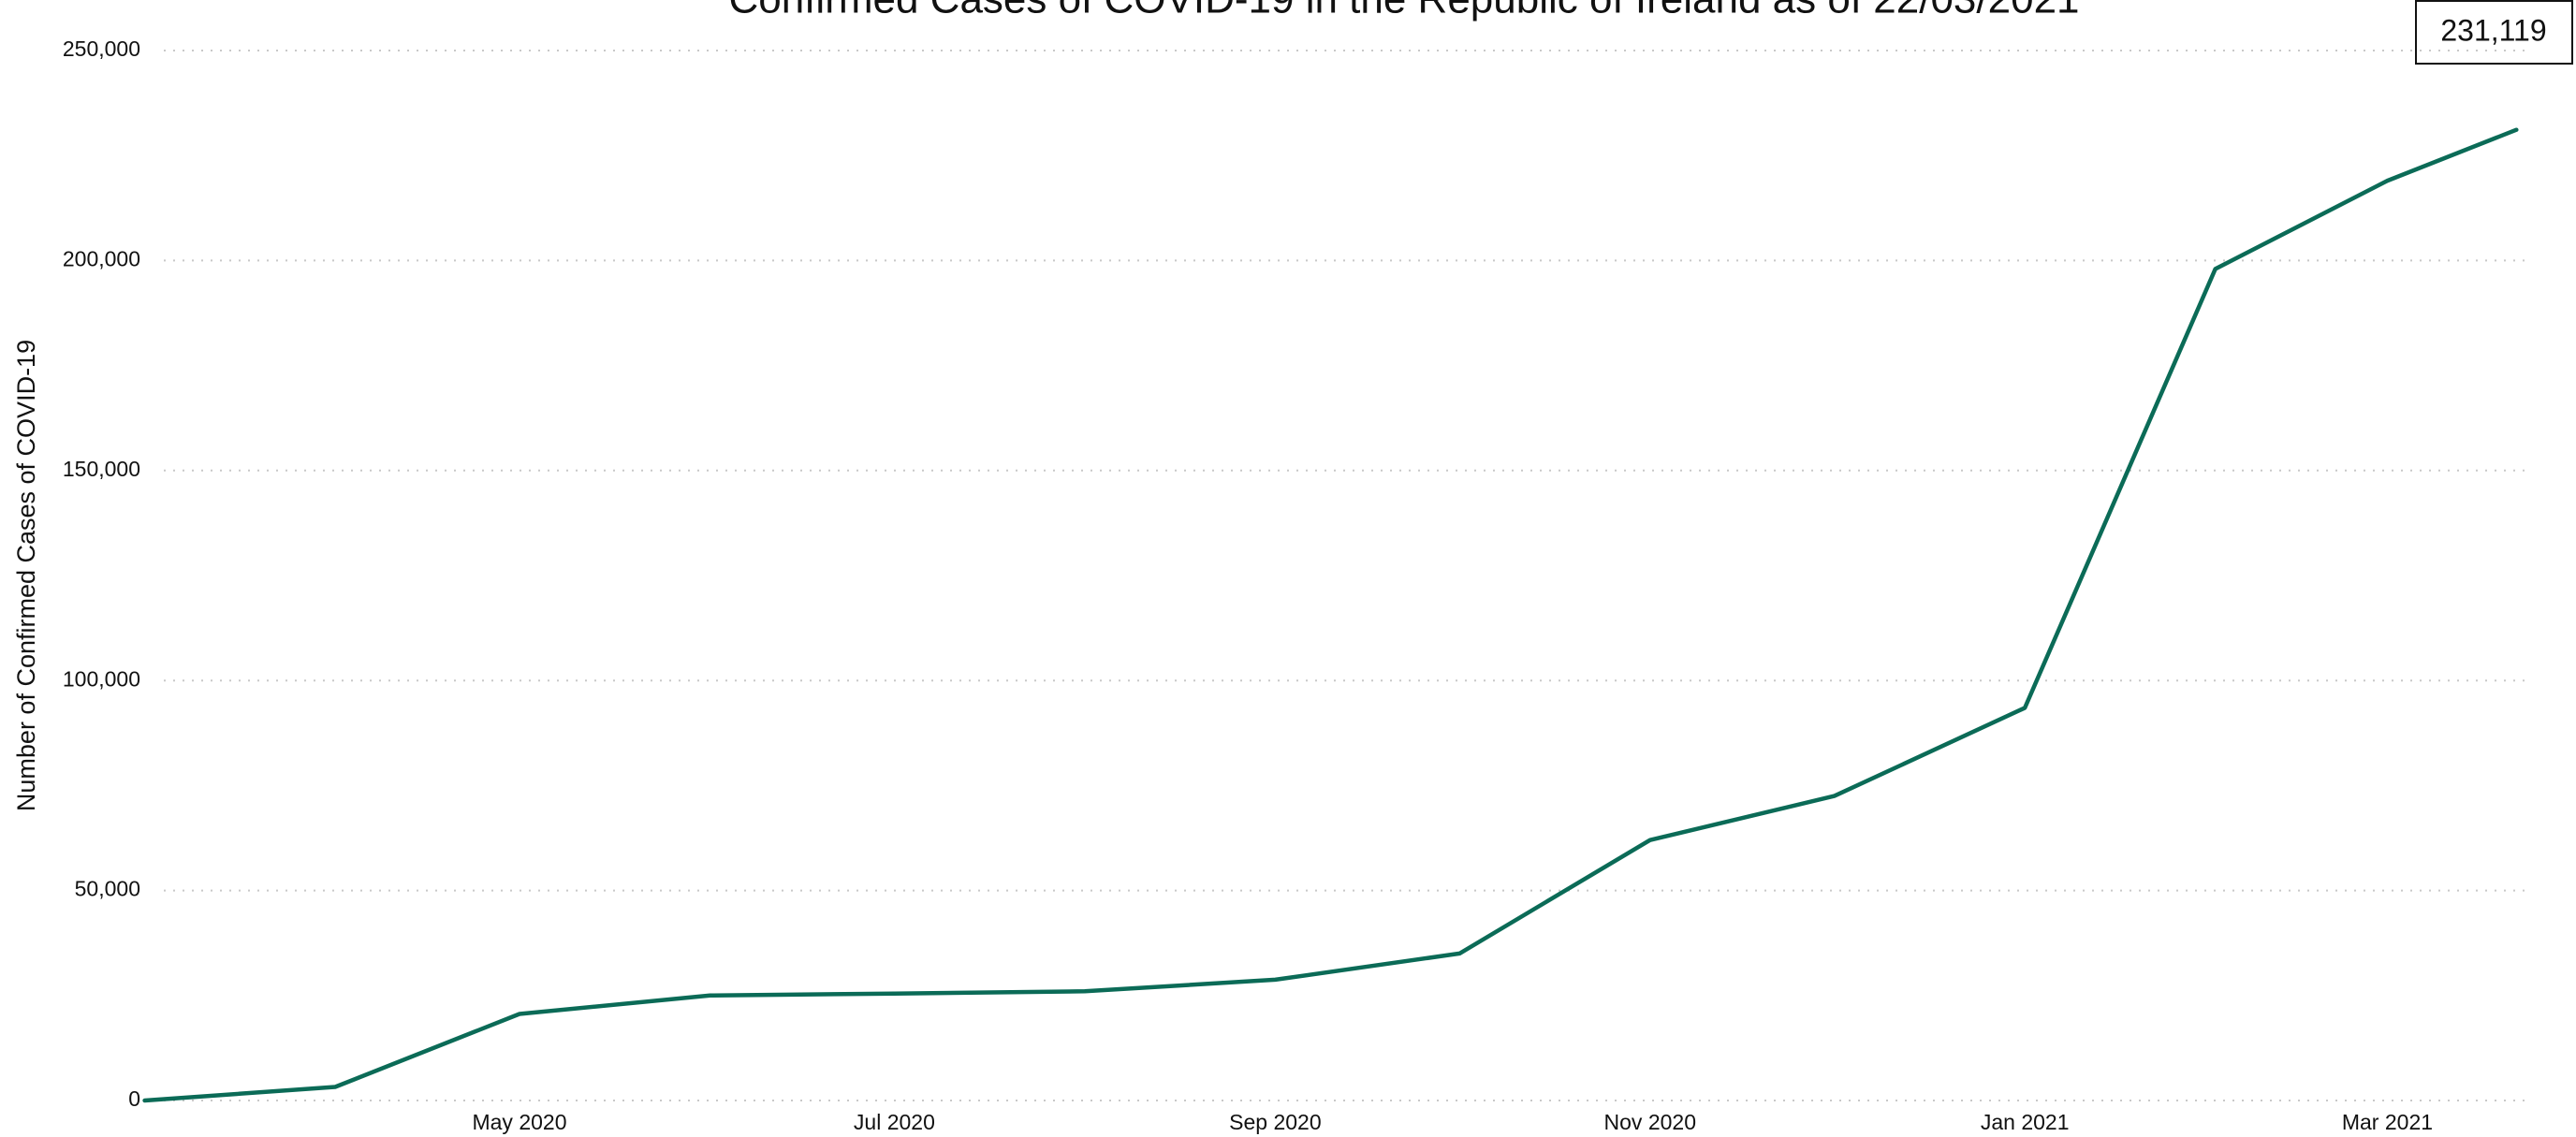  What do you see at coordinates (101, 258) in the screenshot?
I see `y-tick-label: 200,000` at bounding box center [101, 258].